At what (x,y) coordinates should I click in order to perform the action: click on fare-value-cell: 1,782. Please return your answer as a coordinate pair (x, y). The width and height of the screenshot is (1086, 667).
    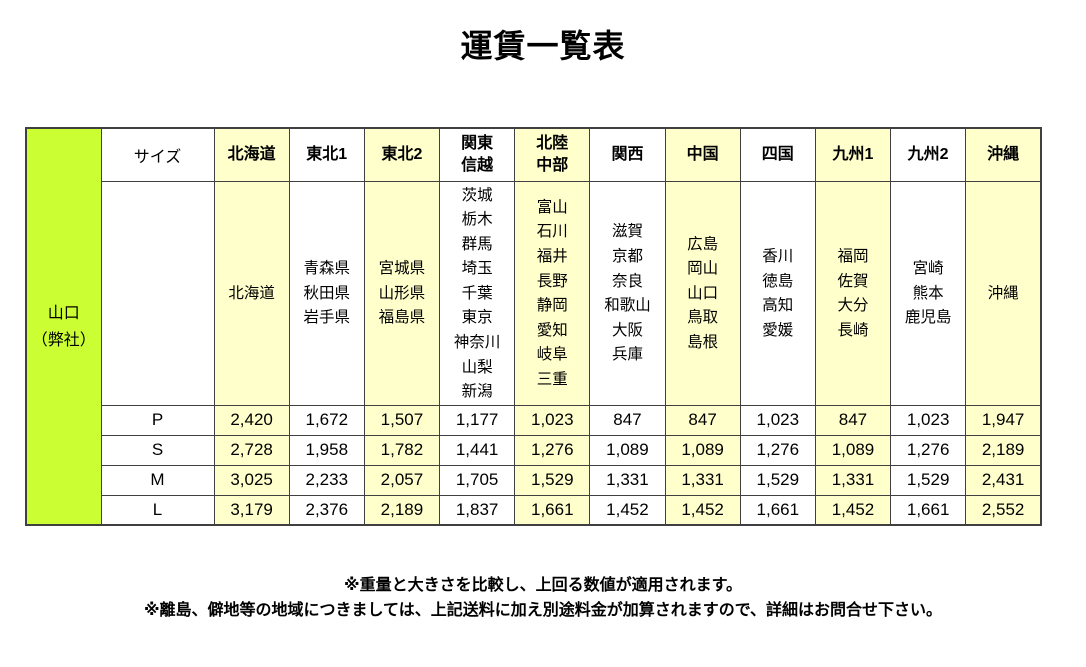
    Looking at the image, I should click on (402, 450).